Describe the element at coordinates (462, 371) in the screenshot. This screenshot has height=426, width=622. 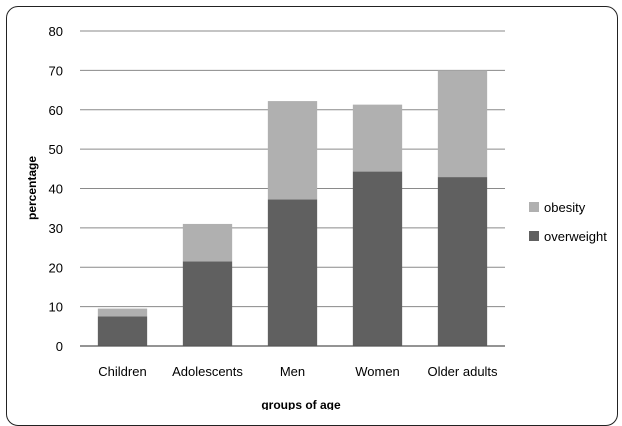
I see `x-tick-label: Older adults` at that location.